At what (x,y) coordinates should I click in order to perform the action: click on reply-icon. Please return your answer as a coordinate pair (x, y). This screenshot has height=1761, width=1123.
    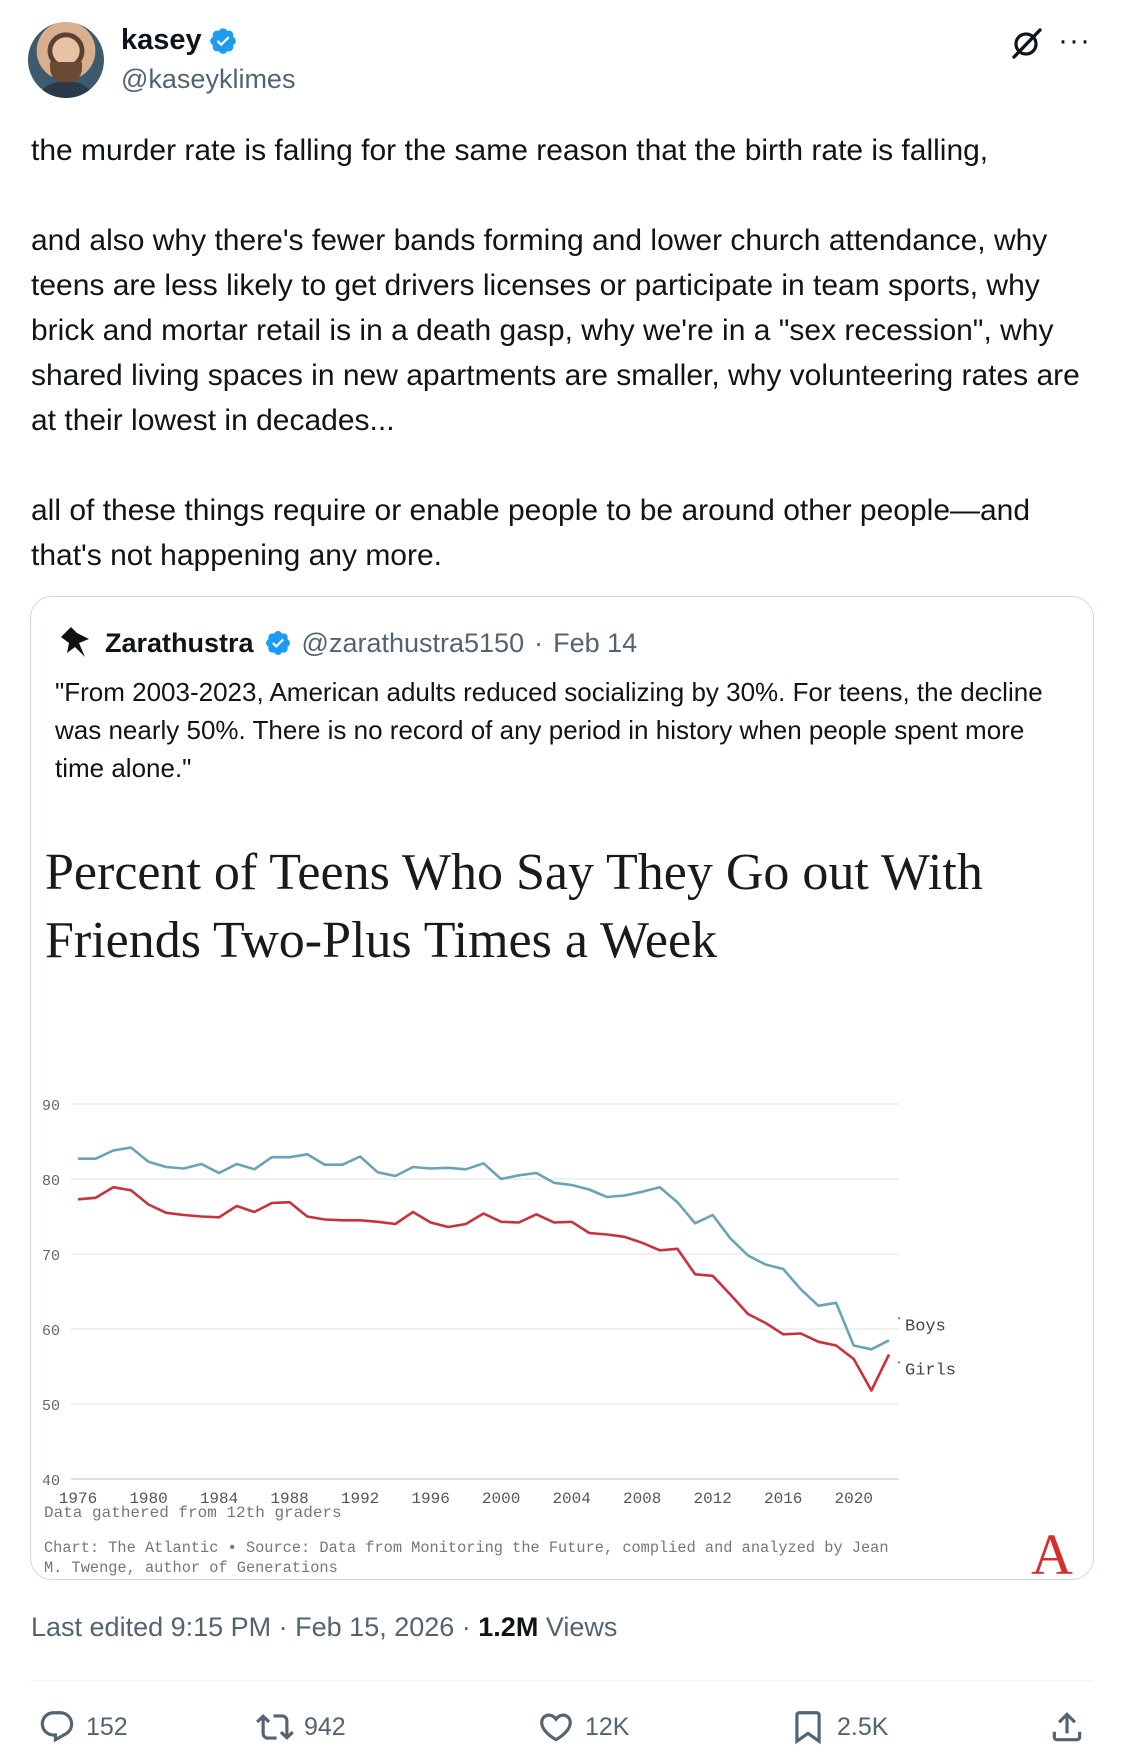
    Looking at the image, I should click on (57, 1727).